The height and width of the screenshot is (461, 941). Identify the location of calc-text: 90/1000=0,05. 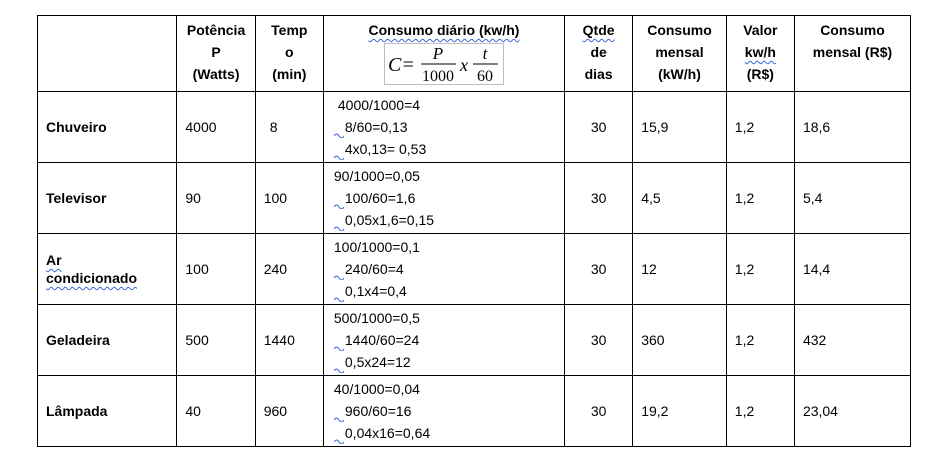
(376, 176).